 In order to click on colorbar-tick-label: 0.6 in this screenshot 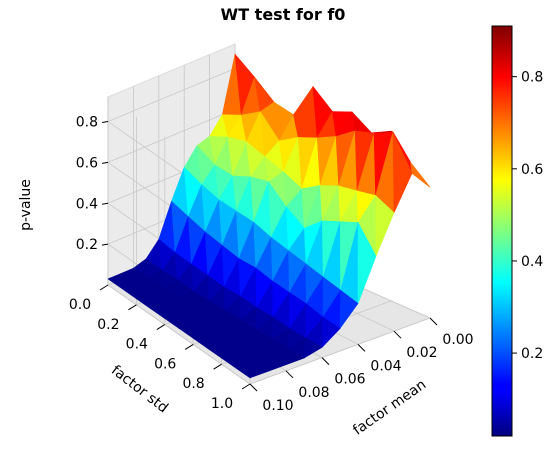, I will do `click(532, 170)`.